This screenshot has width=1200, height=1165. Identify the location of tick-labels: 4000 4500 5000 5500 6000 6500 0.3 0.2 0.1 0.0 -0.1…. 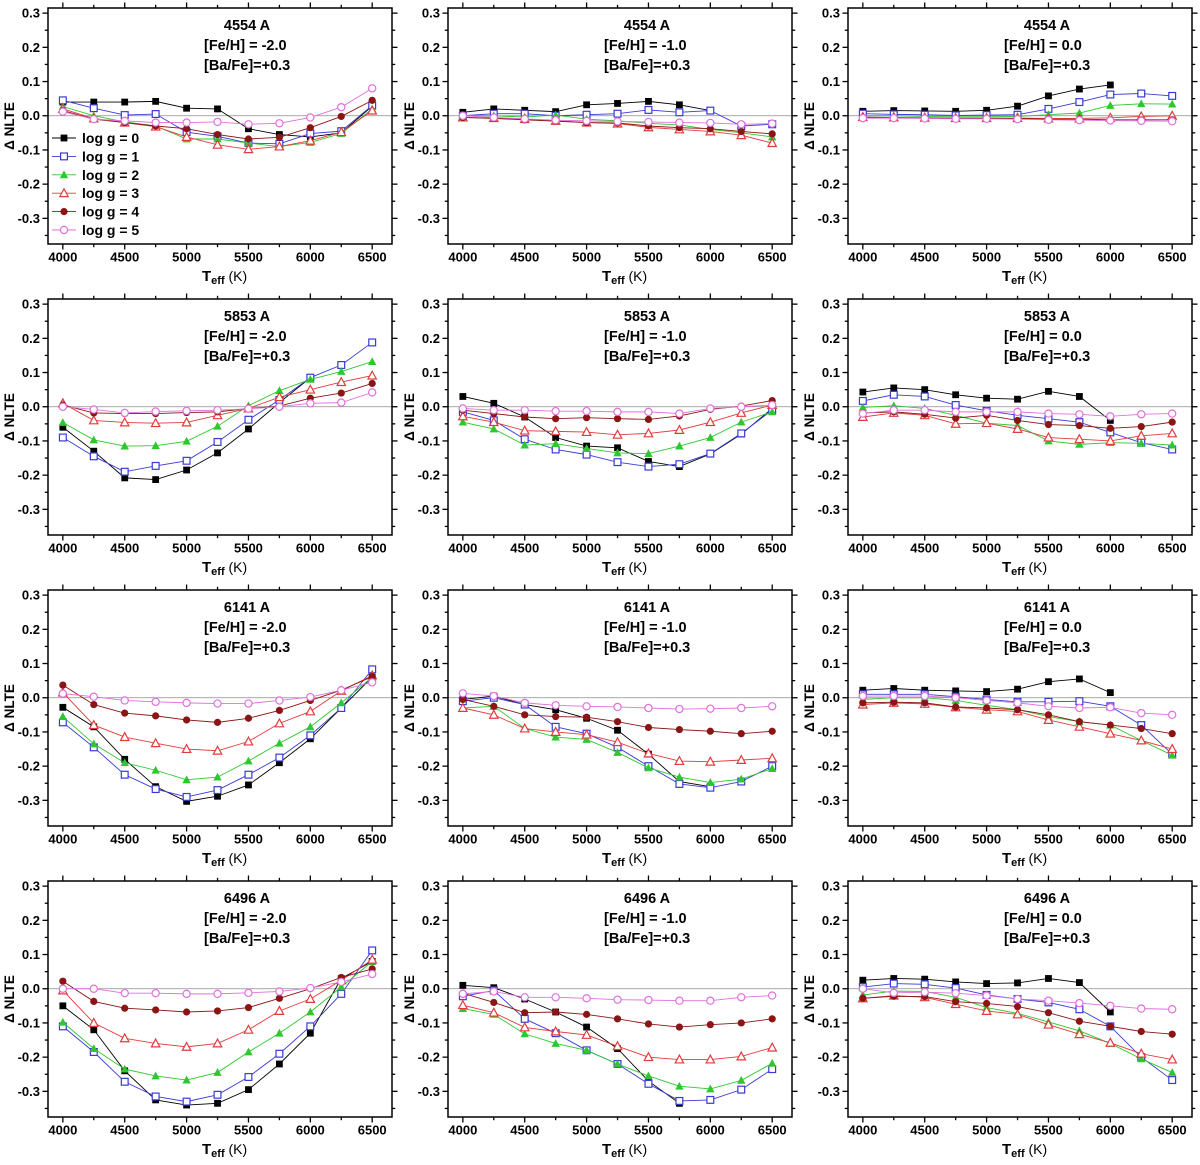
(202, 717).